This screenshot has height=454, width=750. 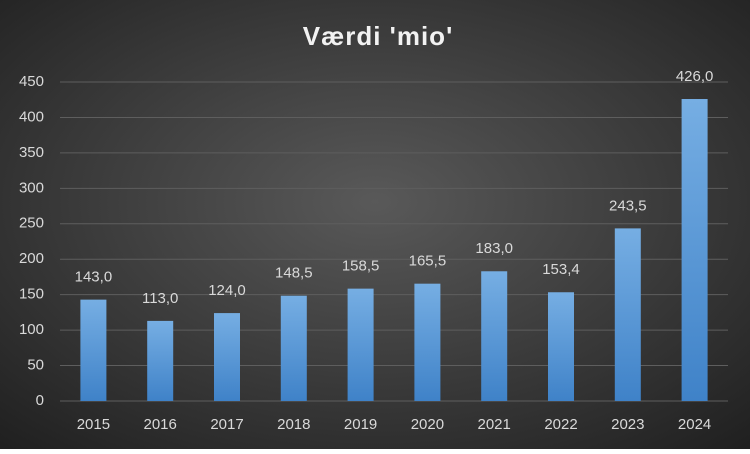 I want to click on x-tick-label: 2015, so click(x=93, y=424).